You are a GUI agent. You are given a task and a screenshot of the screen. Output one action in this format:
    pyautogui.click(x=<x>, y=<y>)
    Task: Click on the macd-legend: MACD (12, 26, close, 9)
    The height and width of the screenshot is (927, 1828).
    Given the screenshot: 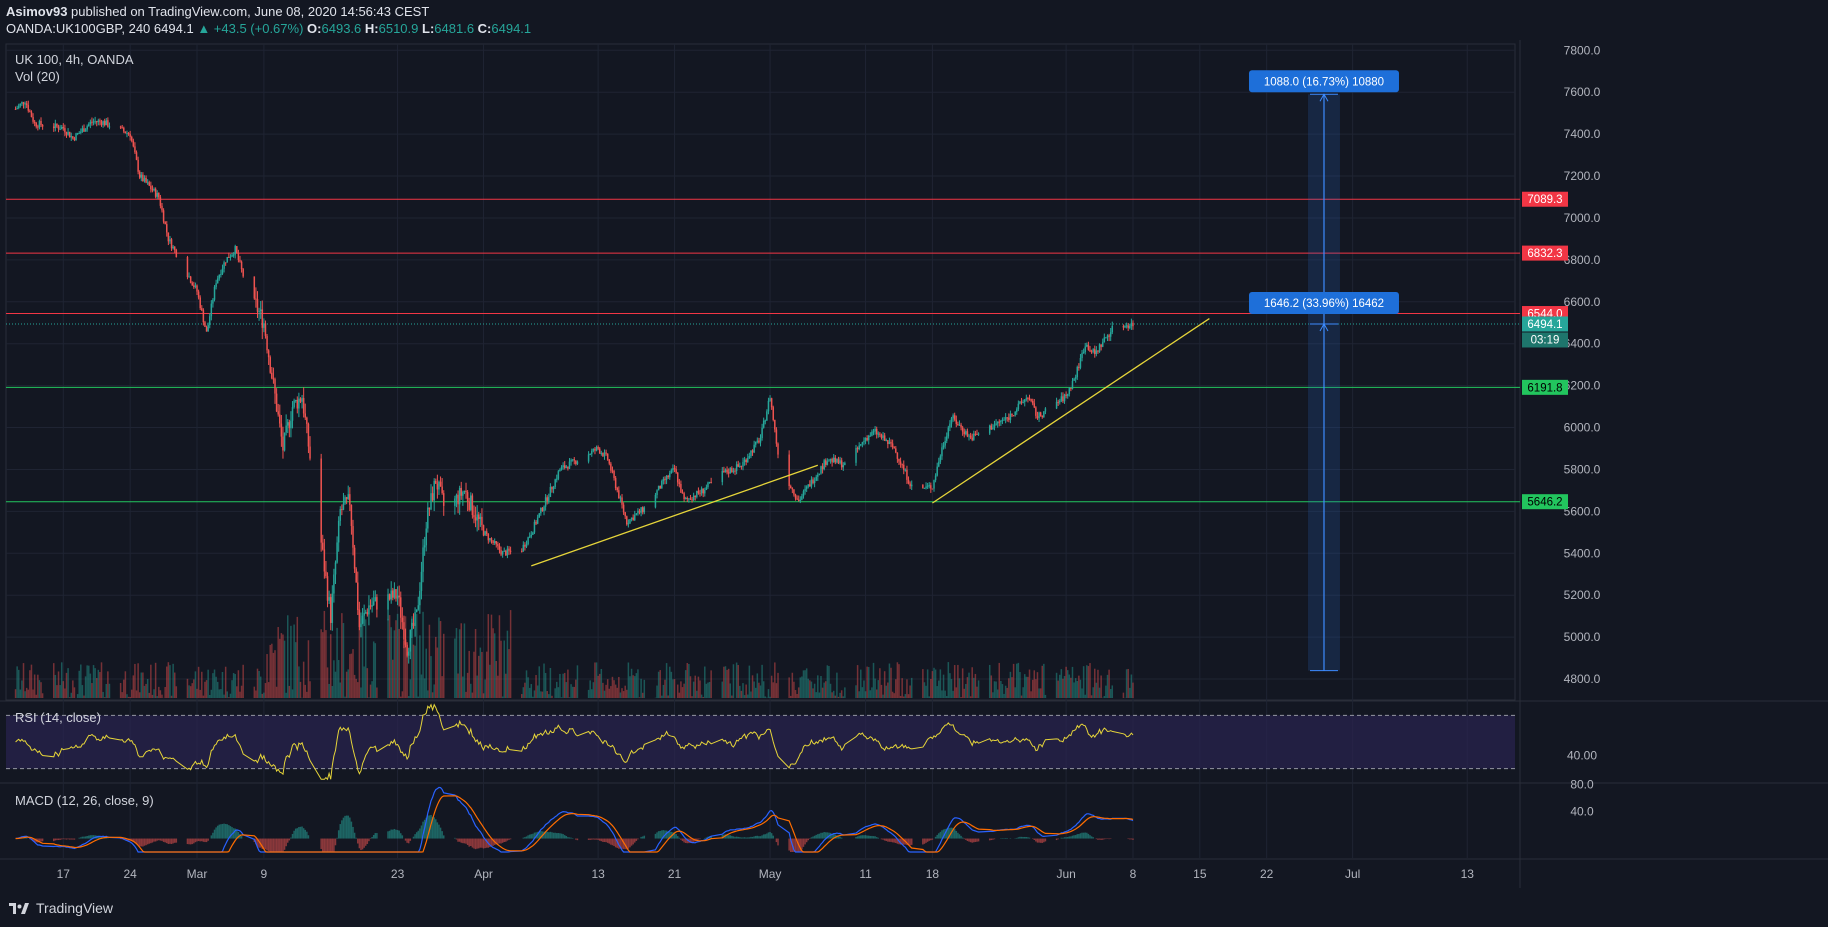 What is the action you would take?
    pyautogui.click(x=84, y=800)
    